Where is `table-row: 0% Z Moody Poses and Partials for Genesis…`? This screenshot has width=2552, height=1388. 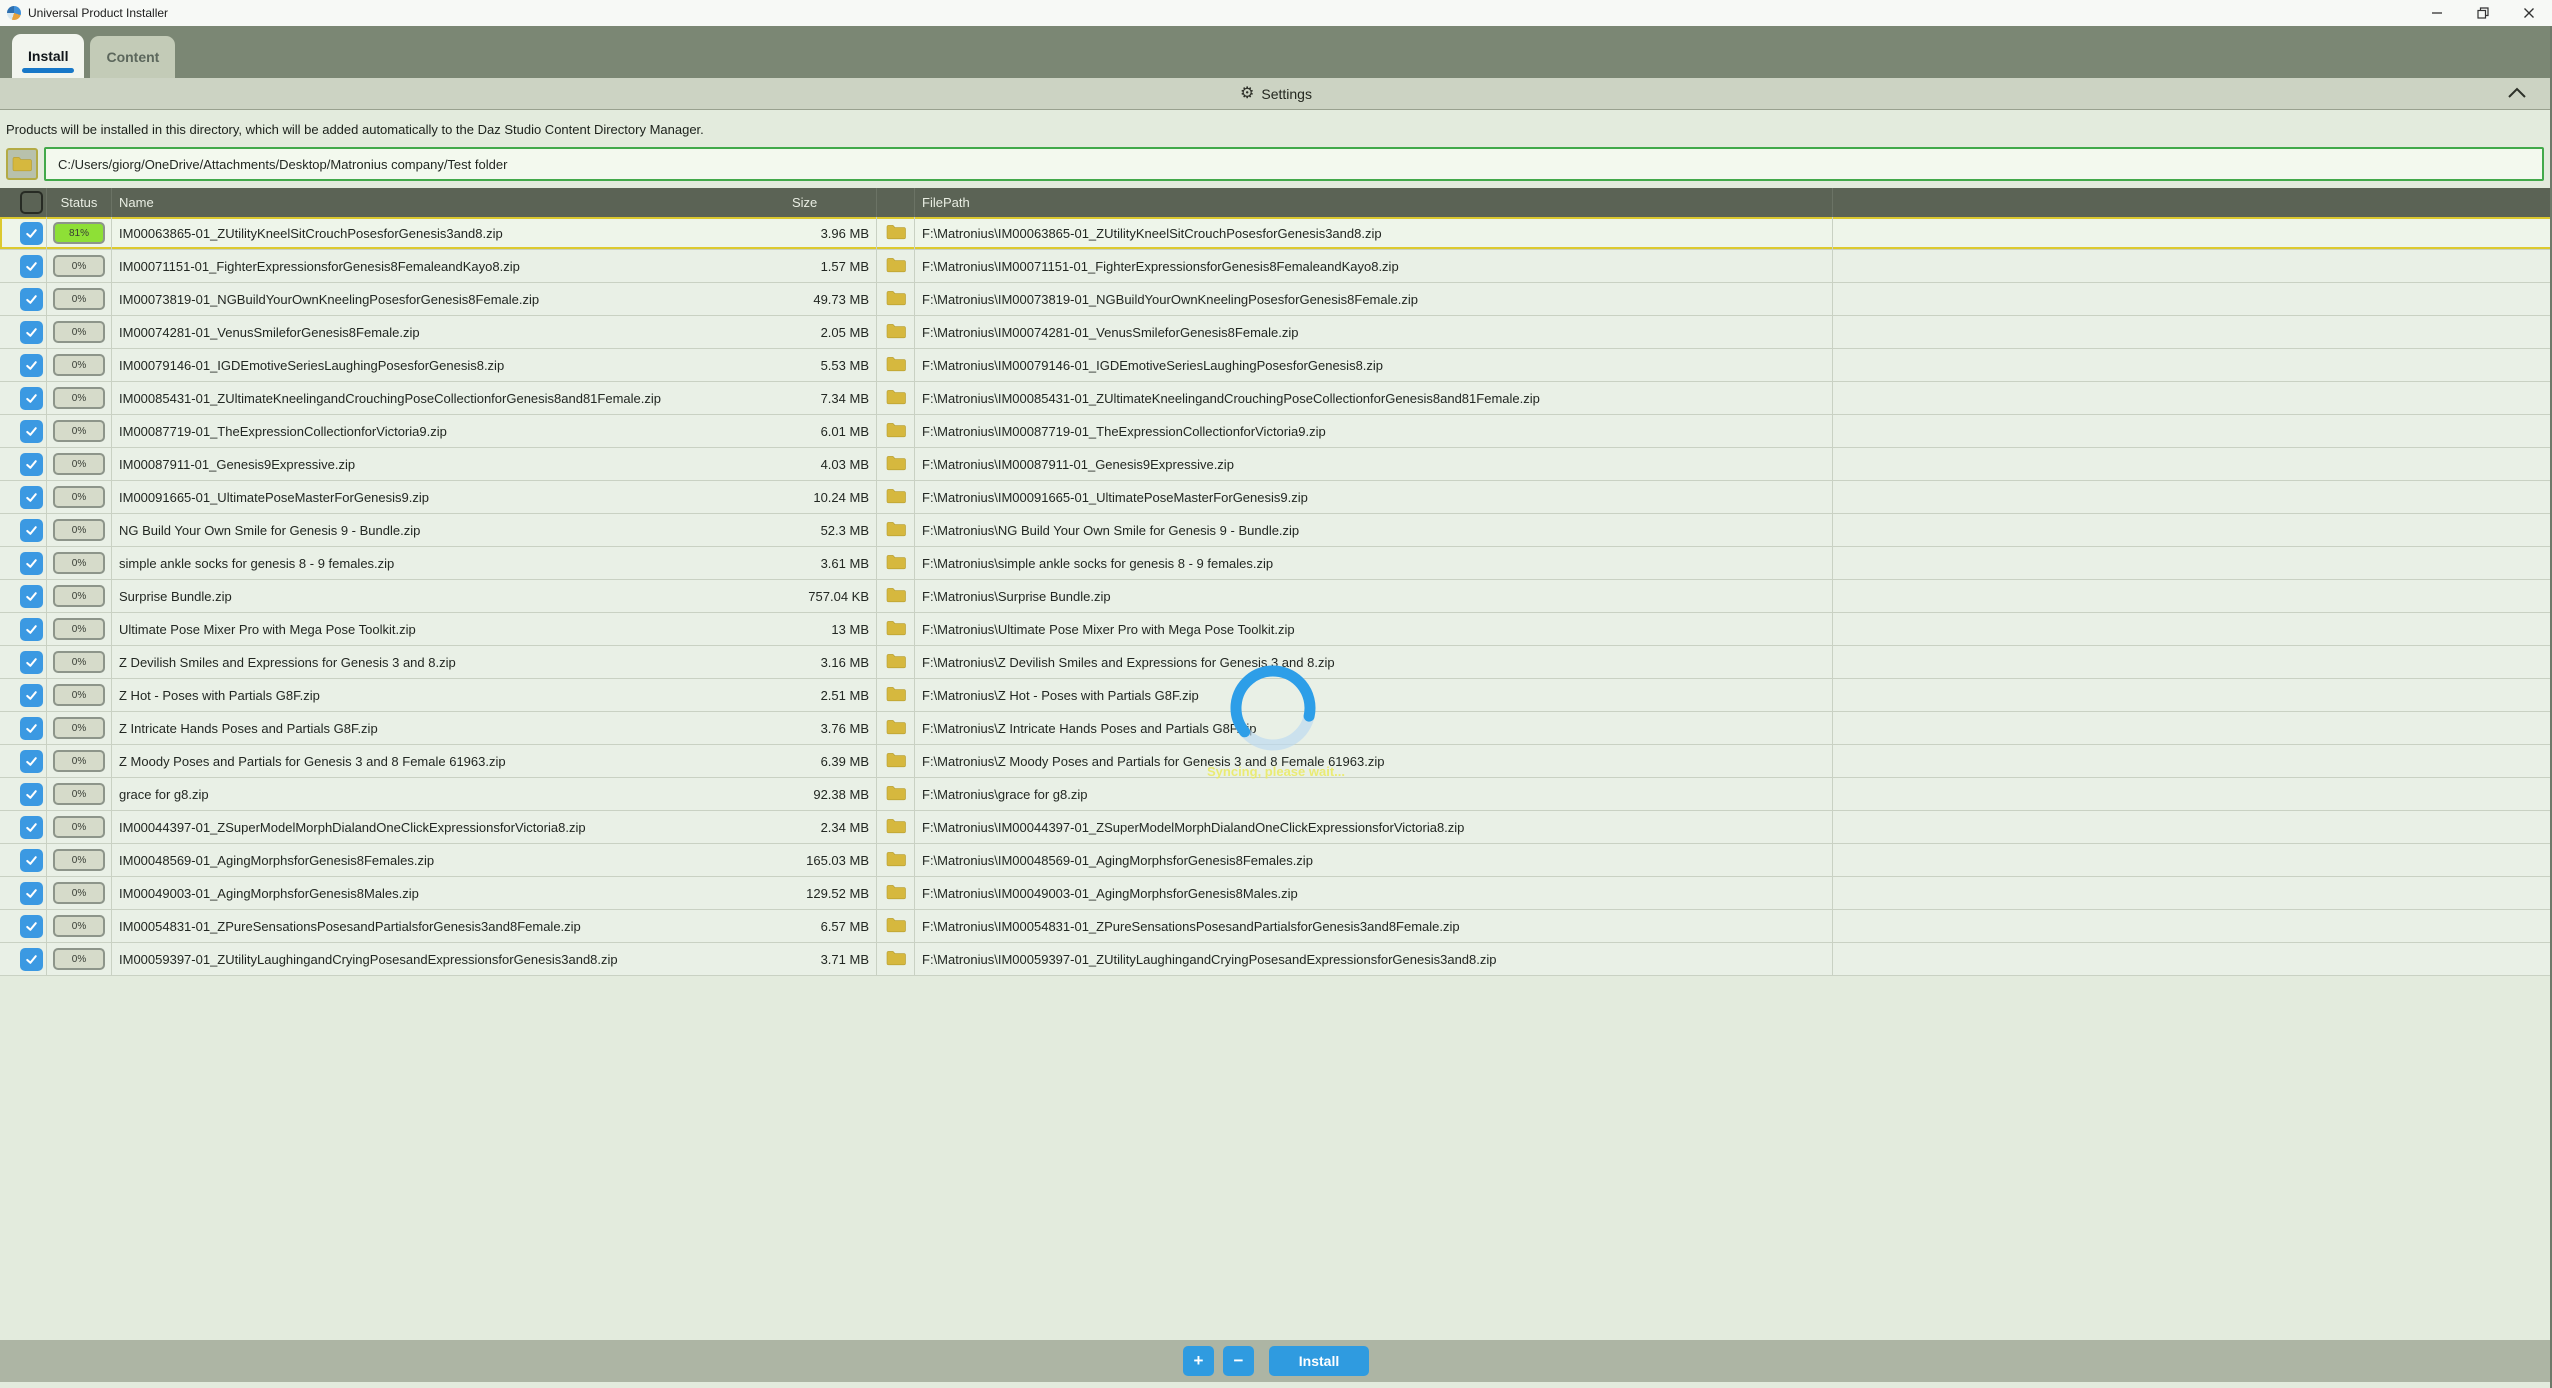 table-row: 0% Z Moody Poses and Partials for Genesis… is located at coordinates (1276, 761).